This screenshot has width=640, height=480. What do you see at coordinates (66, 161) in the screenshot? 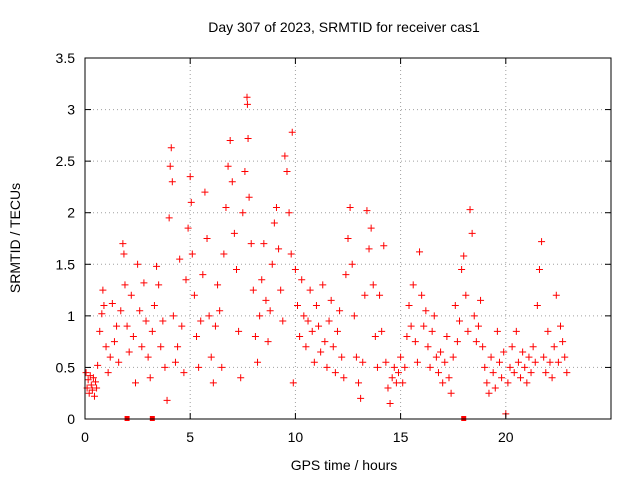
I see `y-tick-label: 2.5` at bounding box center [66, 161].